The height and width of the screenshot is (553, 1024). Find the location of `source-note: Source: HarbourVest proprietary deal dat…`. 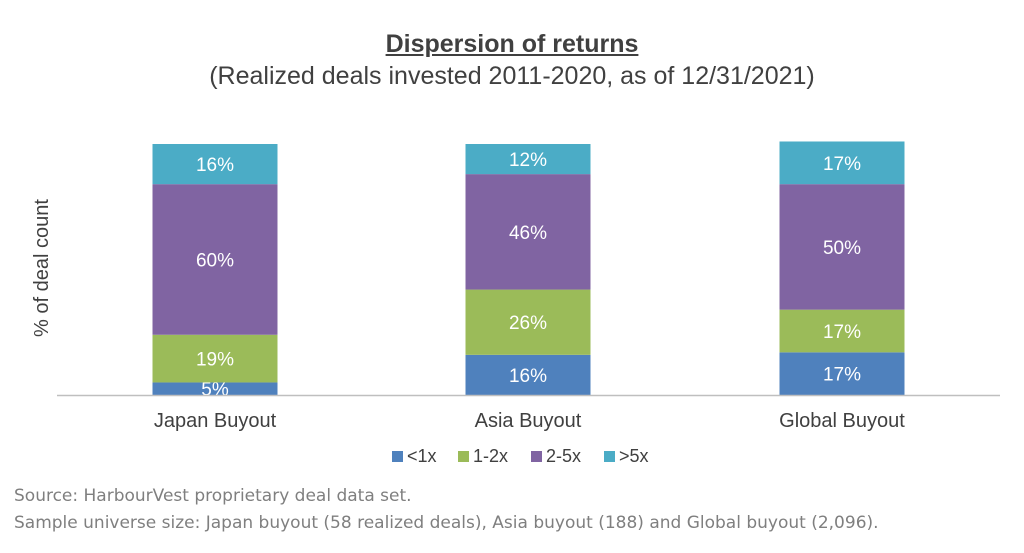

source-note: Source: HarbourVest proprietary deal dat… is located at coordinates (213, 496).